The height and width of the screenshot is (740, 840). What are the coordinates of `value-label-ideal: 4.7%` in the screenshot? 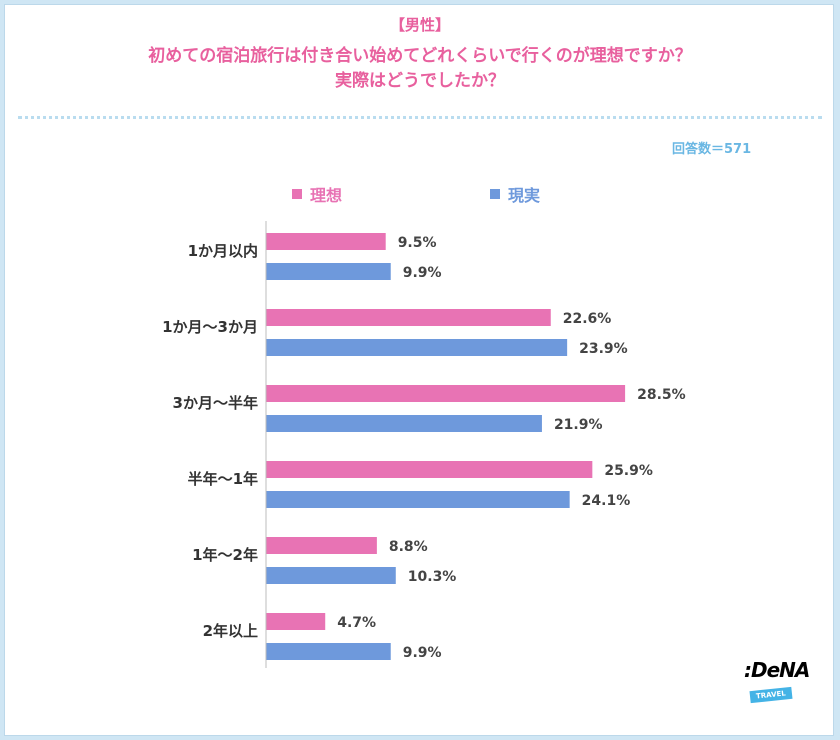 It's located at (356, 623).